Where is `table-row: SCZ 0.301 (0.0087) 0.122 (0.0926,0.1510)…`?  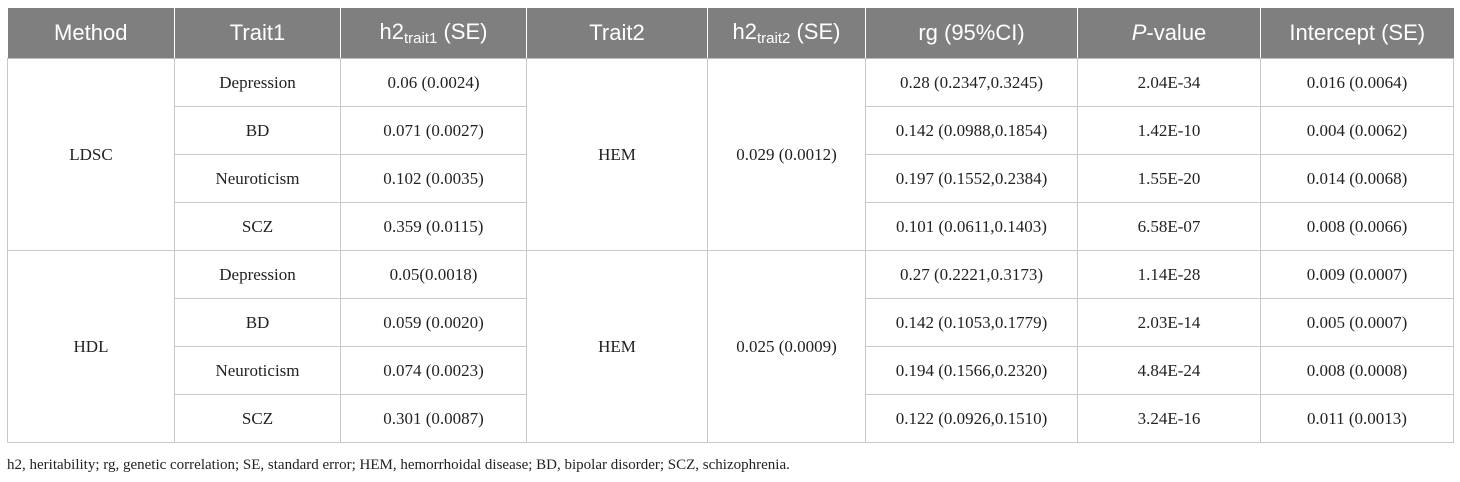 table-row: SCZ 0.301 (0.0087) 0.122 (0.0926,0.1510)… is located at coordinates (731, 418).